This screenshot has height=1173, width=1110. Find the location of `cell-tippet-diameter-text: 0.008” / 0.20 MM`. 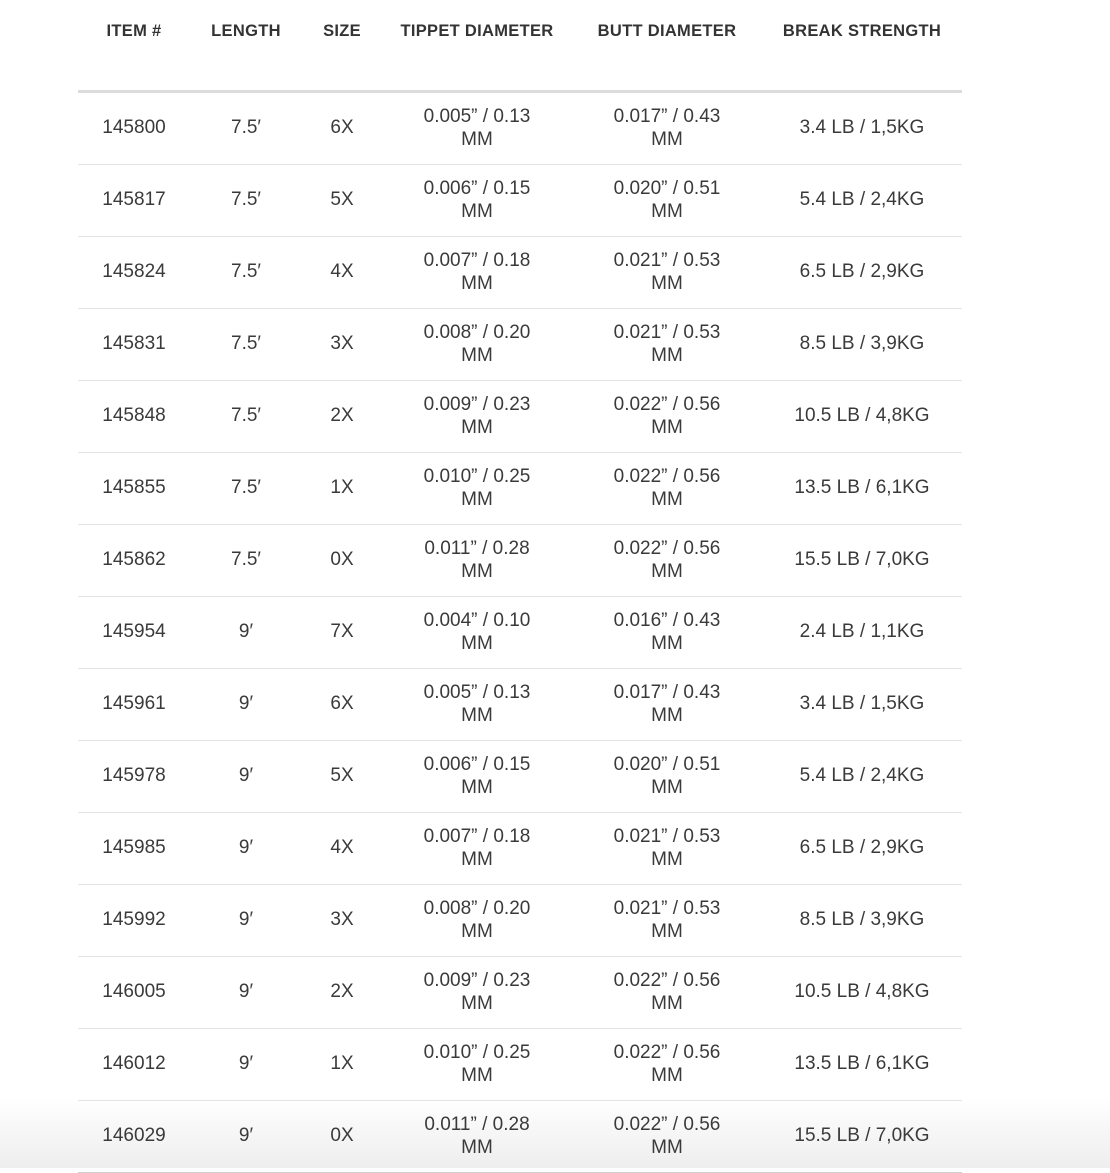

cell-tippet-diameter-text: 0.008” / 0.20 MM is located at coordinates (477, 344).